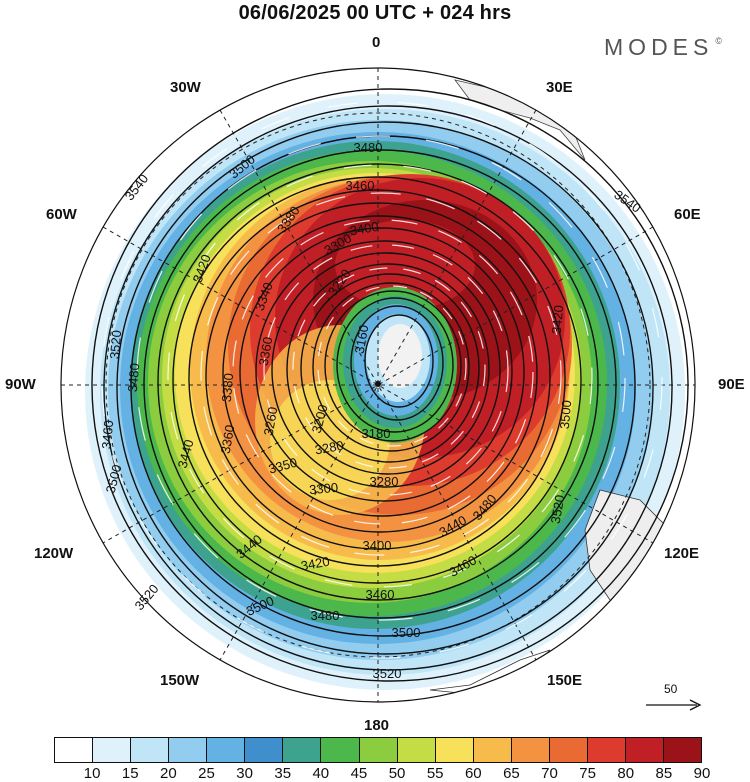  What do you see at coordinates (92, 773) in the screenshot?
I see `colorbar-tick-label: 10` at bounding box center [92, 773].